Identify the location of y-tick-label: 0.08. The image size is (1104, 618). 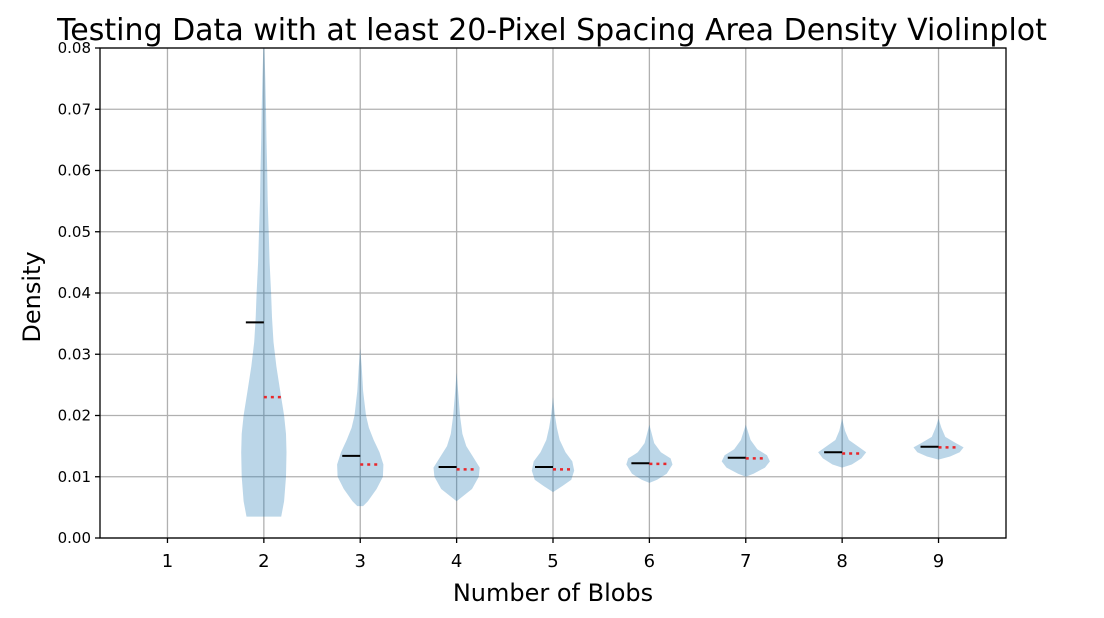
(74, 48).